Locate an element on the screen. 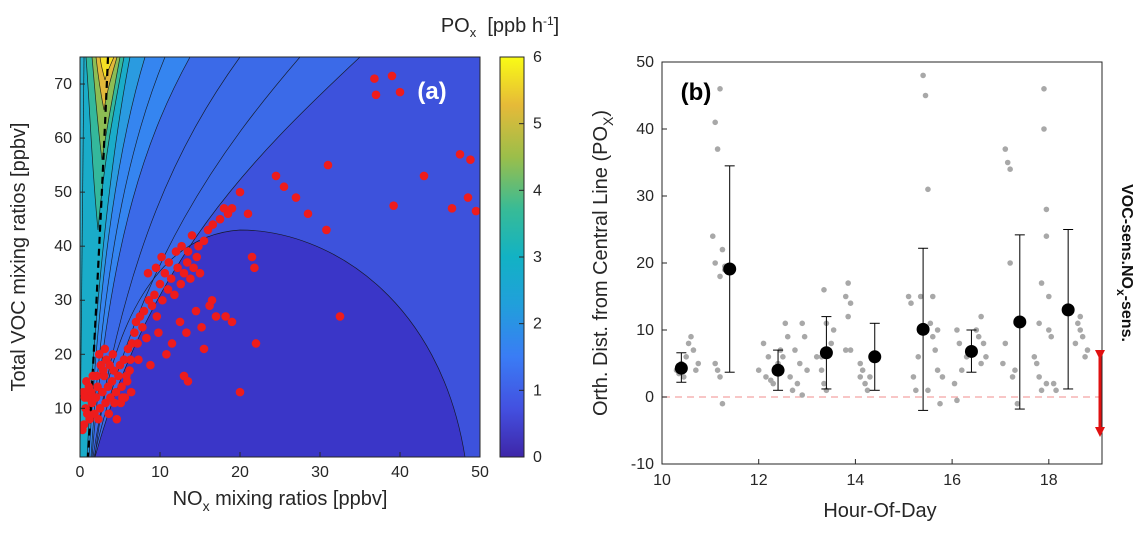  sensitivity-label: VOC-sens.NOx-sens. is located at coordinates (1124, 263).